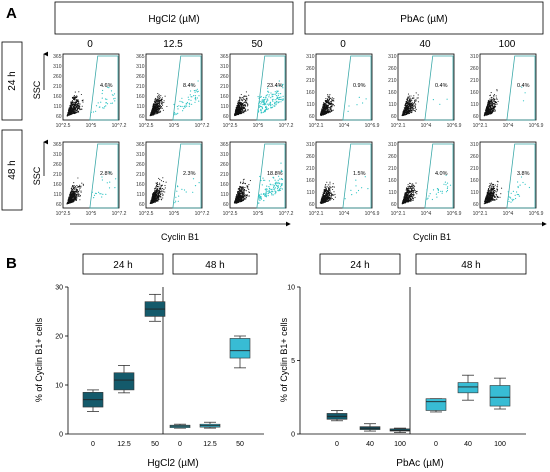  Describe the element at coordinates (271, 88) in the screenshot. I see `gate-outline` at that location.